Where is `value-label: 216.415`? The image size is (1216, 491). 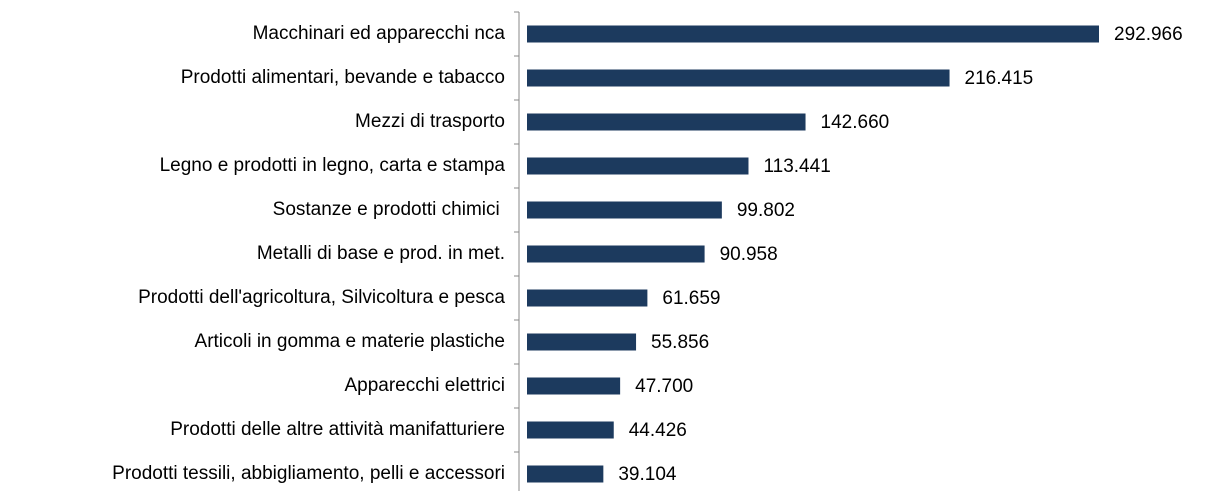 value-label: 216.415 is located at coordinates (999, 78).